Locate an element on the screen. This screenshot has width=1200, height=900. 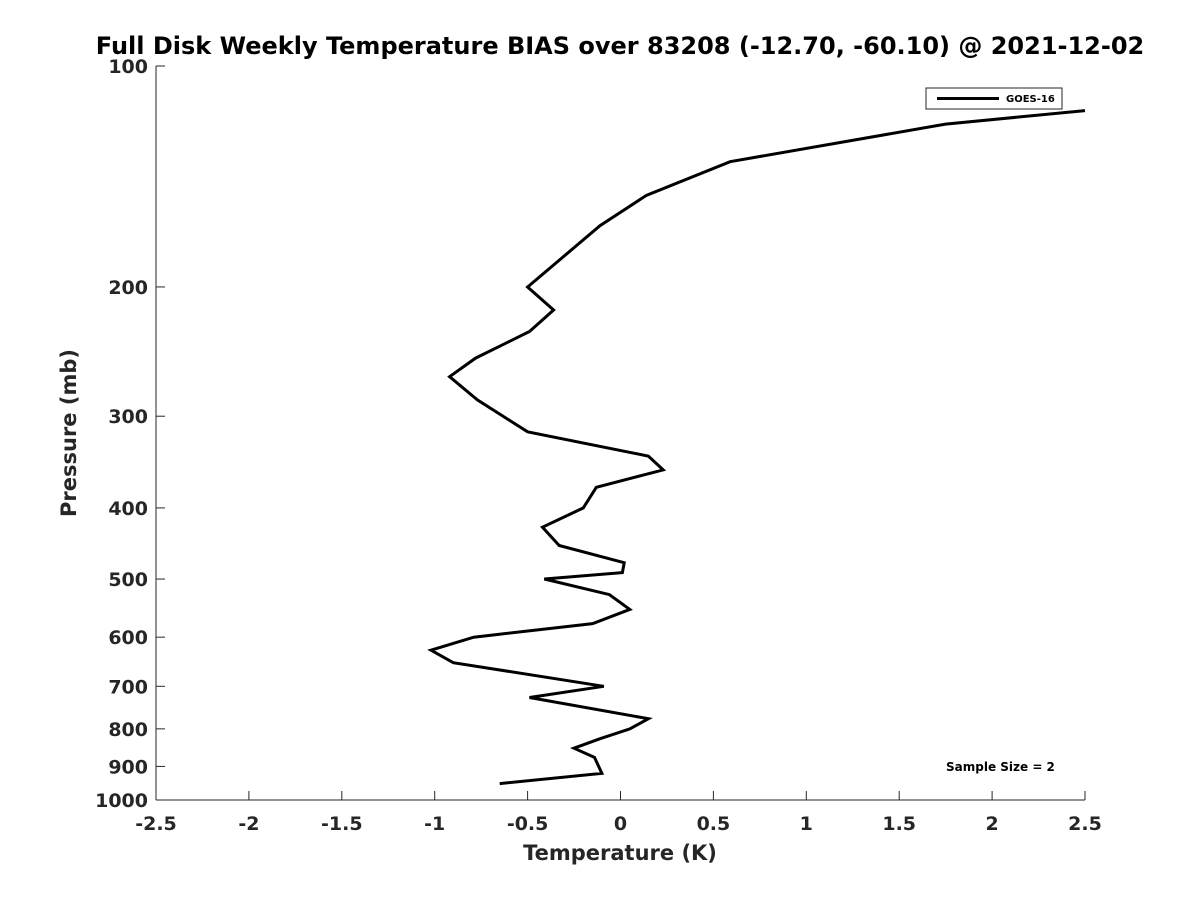
y-tick-label: 700 is located at coordinates (128, 687).